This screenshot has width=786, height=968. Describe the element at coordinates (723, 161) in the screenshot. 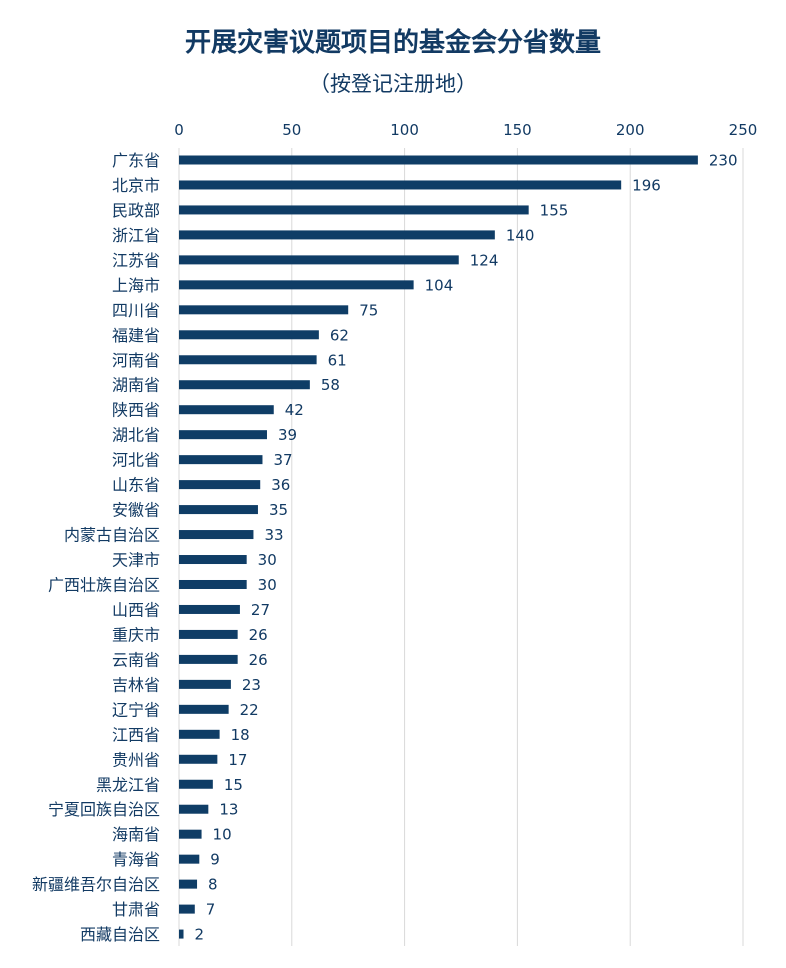

I see `value-label: 230` at that location.